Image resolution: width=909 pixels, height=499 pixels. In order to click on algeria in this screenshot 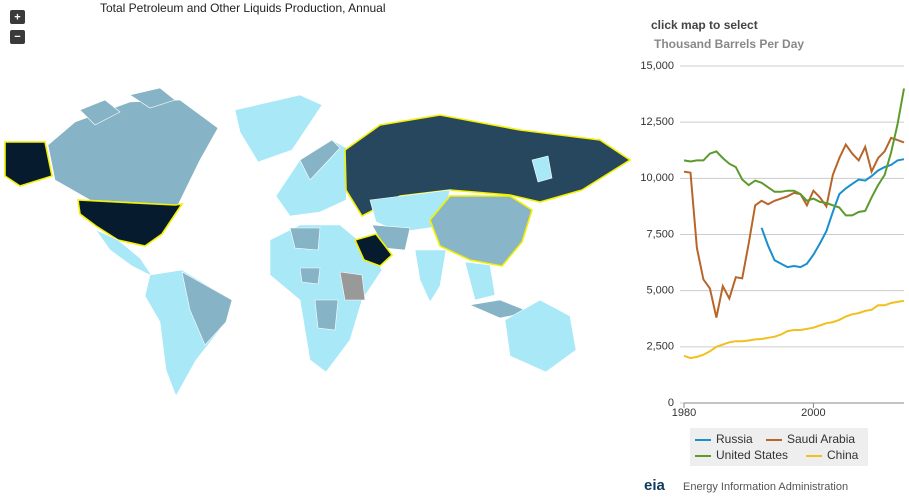, I will do `click(305, 239)`.